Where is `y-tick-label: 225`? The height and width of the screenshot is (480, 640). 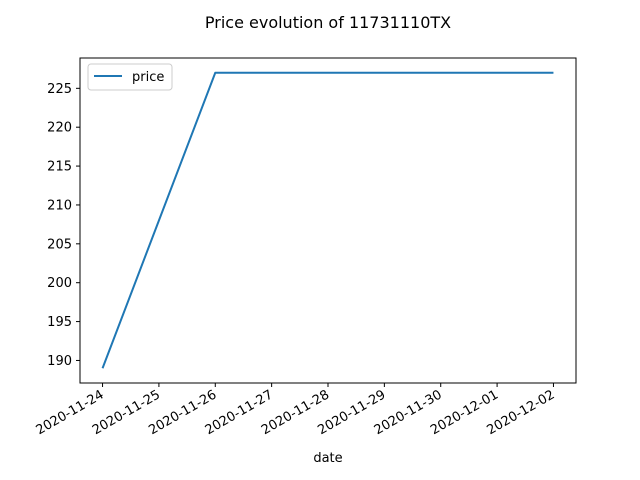
y-tick-label: 225 is located at coordinates (59, 89).